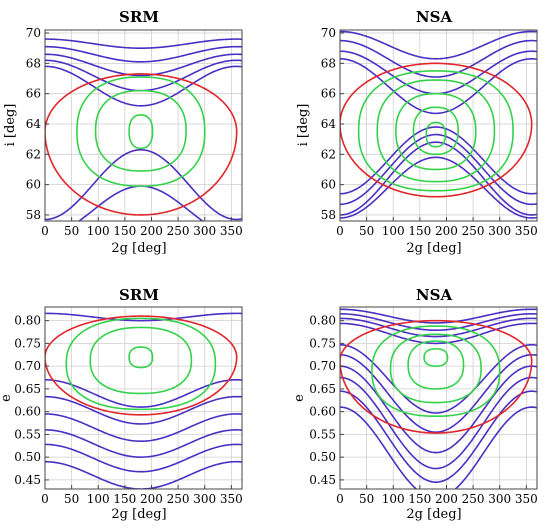 This screenshot has width=550, height=529. Describe the element at coordinates (27, 343) in the screenshot. I see `y-tick-label: 0.75` at that location.